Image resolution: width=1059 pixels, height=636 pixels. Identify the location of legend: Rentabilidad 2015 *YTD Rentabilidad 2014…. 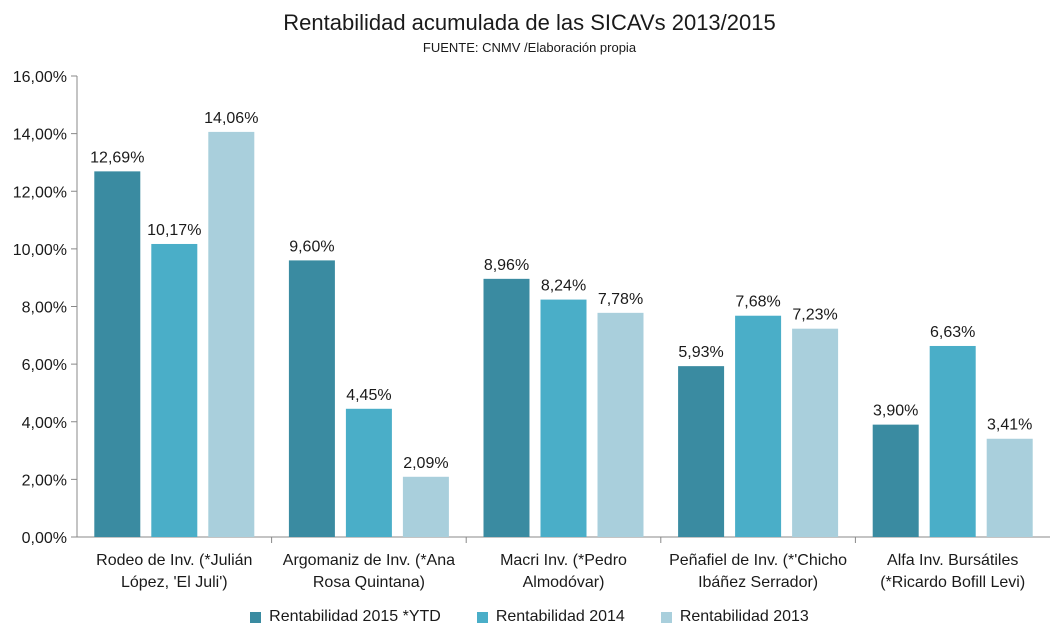
(529, 617).